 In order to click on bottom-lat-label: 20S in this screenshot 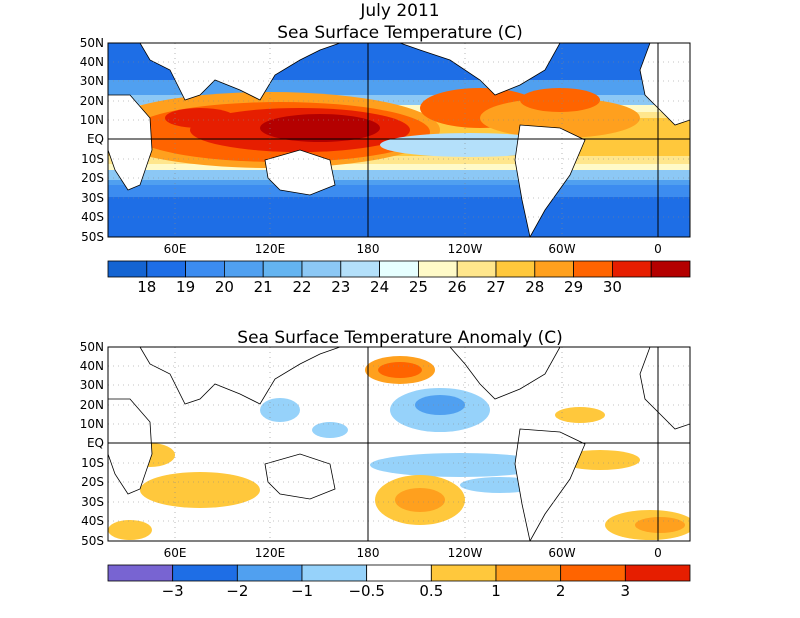, I will do `click(92, 482)`.